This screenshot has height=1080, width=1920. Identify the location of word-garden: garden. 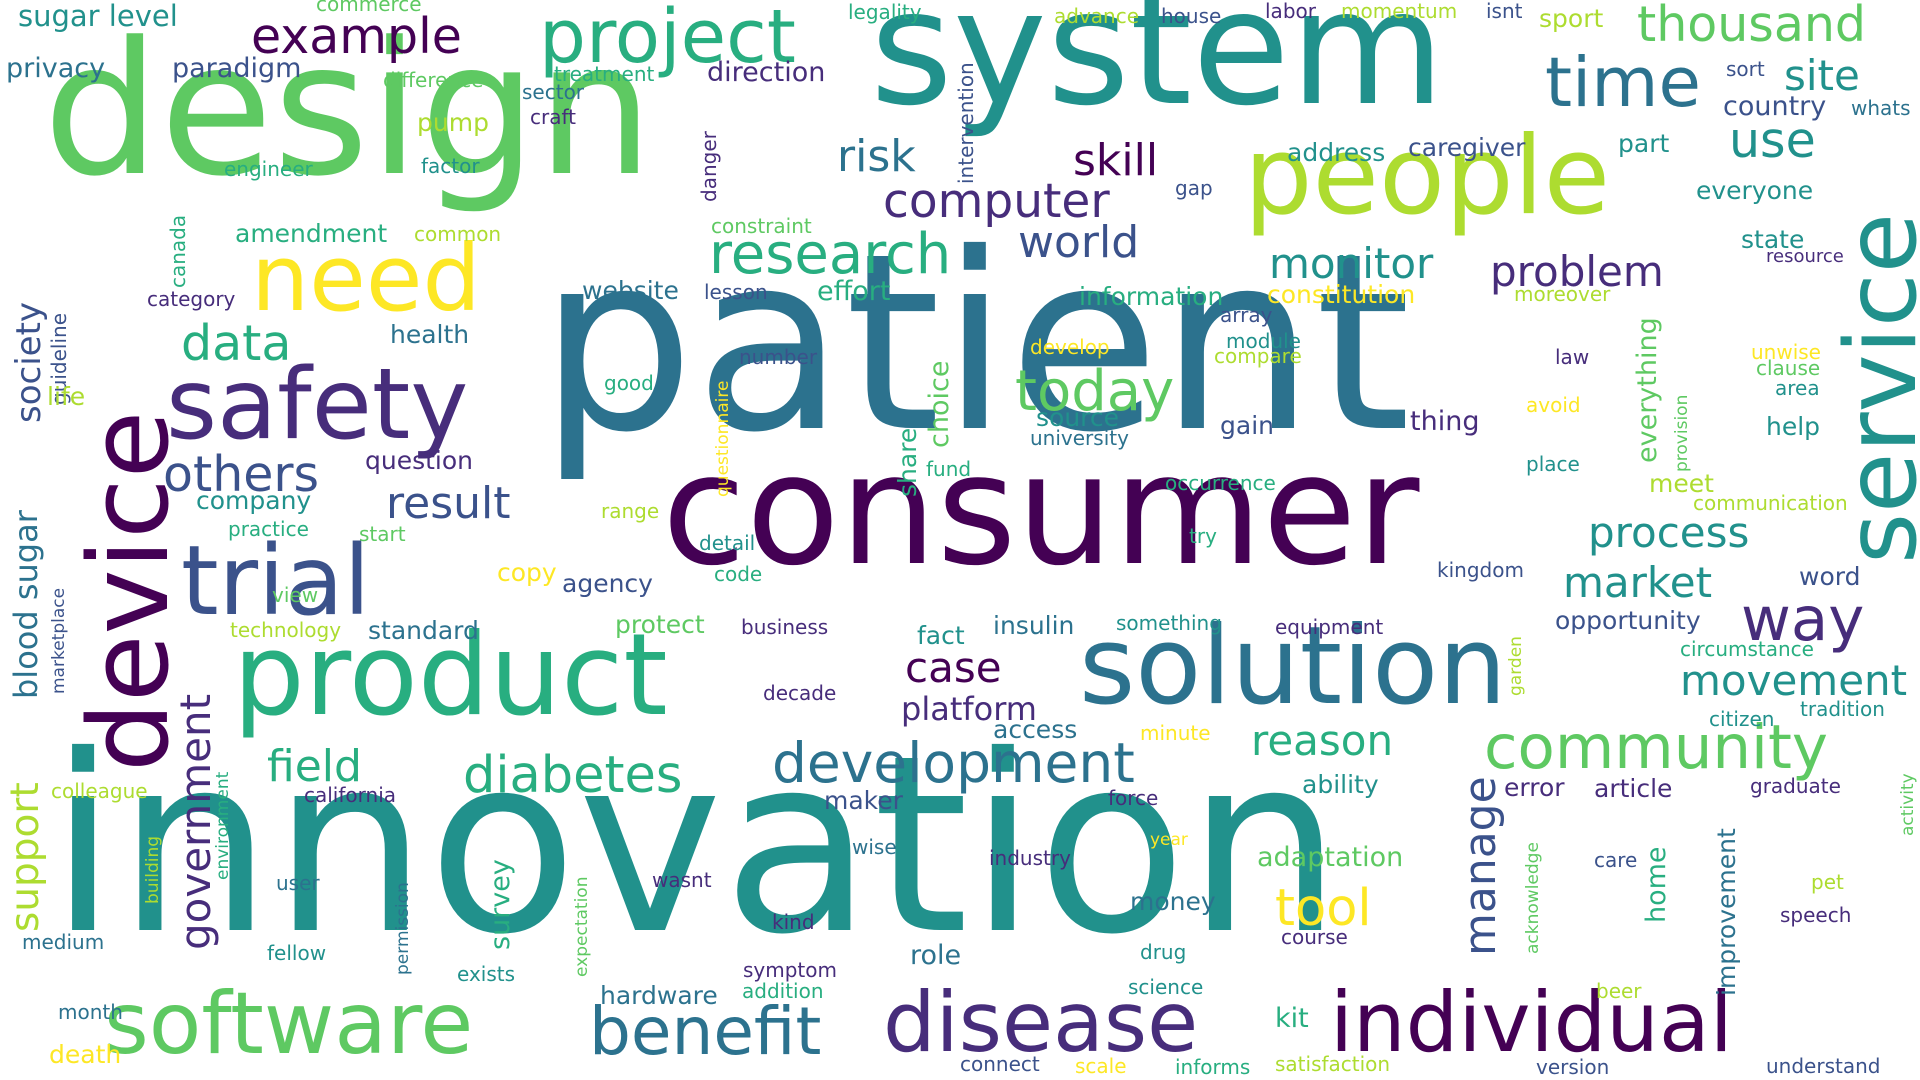
(1516, 666).